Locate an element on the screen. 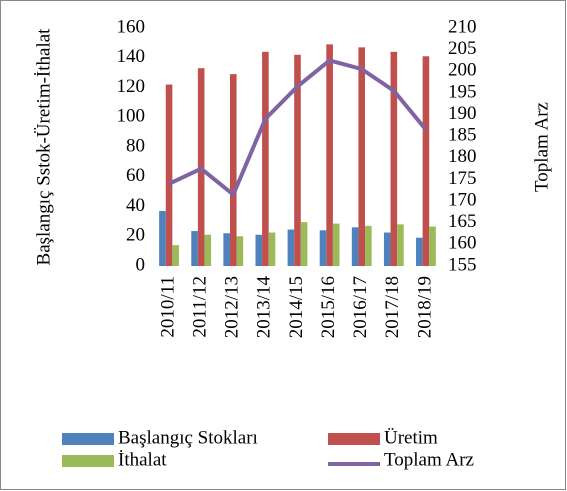  y-tick-label: 140 is located at coordinates (131, 56).